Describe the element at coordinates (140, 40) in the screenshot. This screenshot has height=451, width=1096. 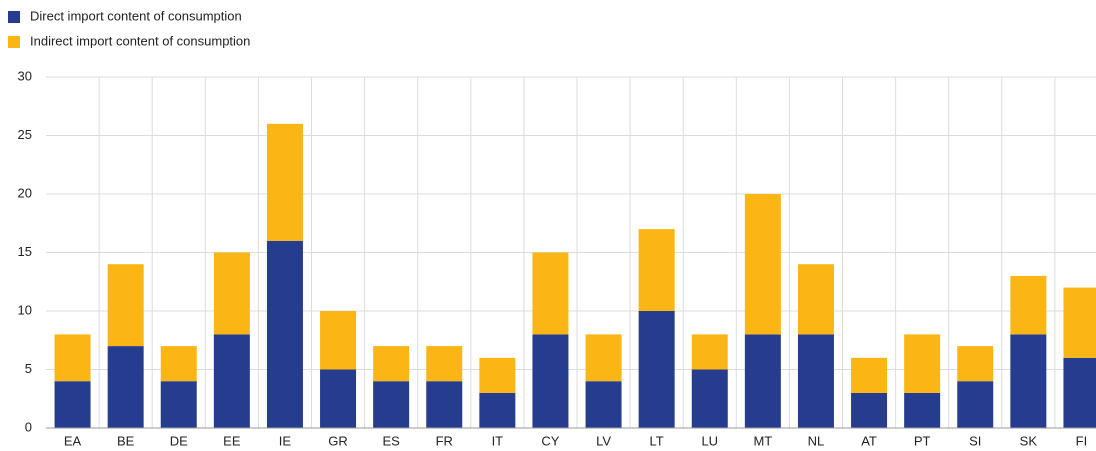
I see `legend-label: Indirect import content of consumption` at that location.